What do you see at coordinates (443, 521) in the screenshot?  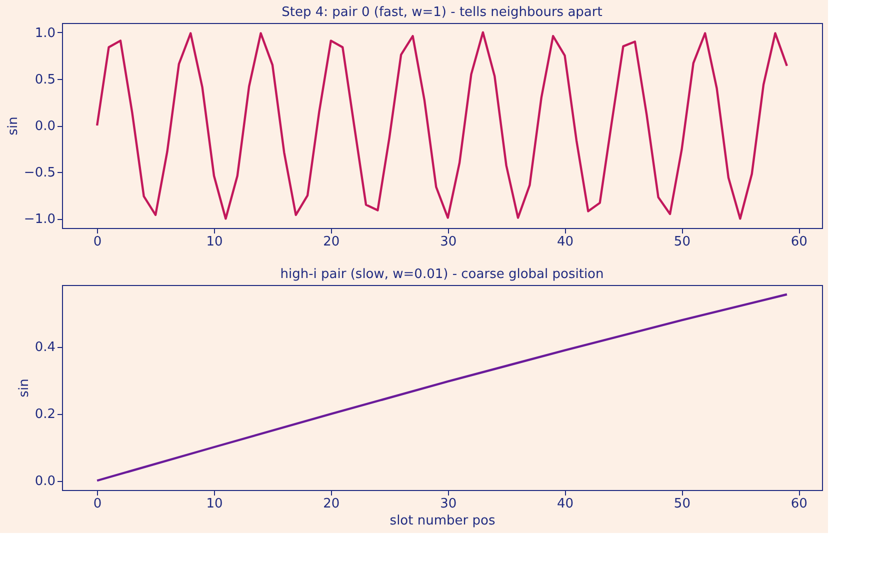 I see `x-axis-title: slot number pos` at bounding box center [443, 521].